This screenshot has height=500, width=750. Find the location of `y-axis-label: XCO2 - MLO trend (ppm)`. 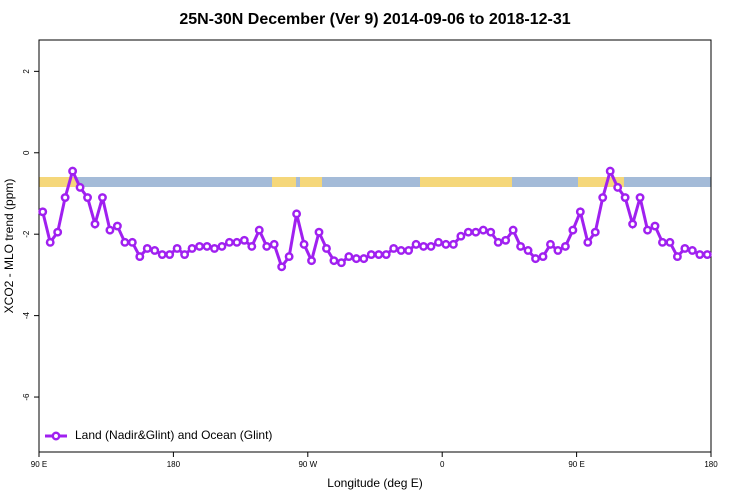

y-axis-label: XCO2 - MLO trend (ppm) is located at coordinates (9, 246).